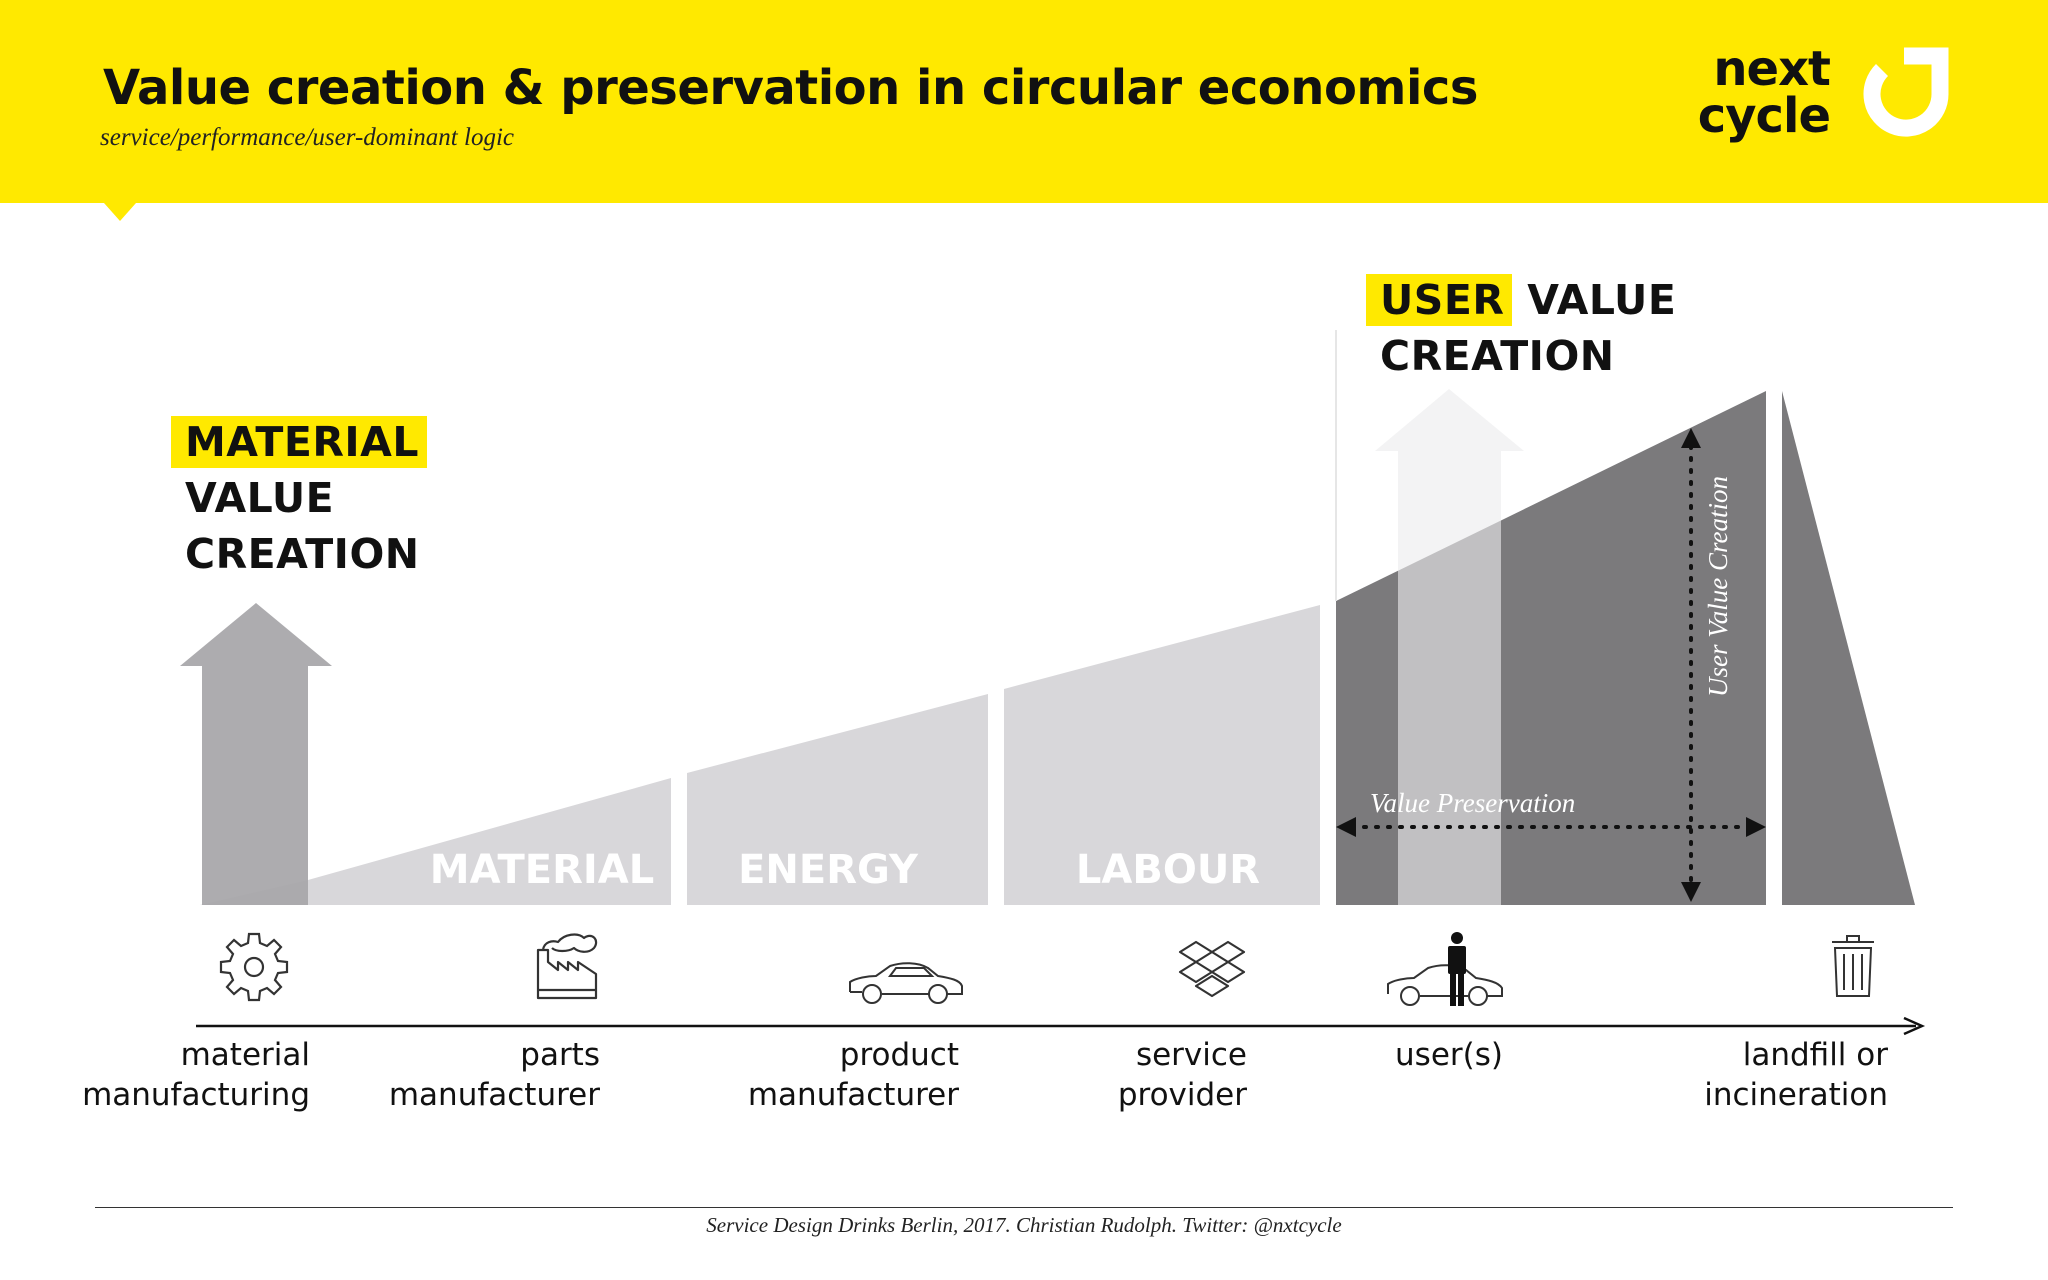 This screenshot has height=1280, width=2048. Describe the element at coordinates (1212, 969) in the screenshot. I see `dropbox-icon` at that location.